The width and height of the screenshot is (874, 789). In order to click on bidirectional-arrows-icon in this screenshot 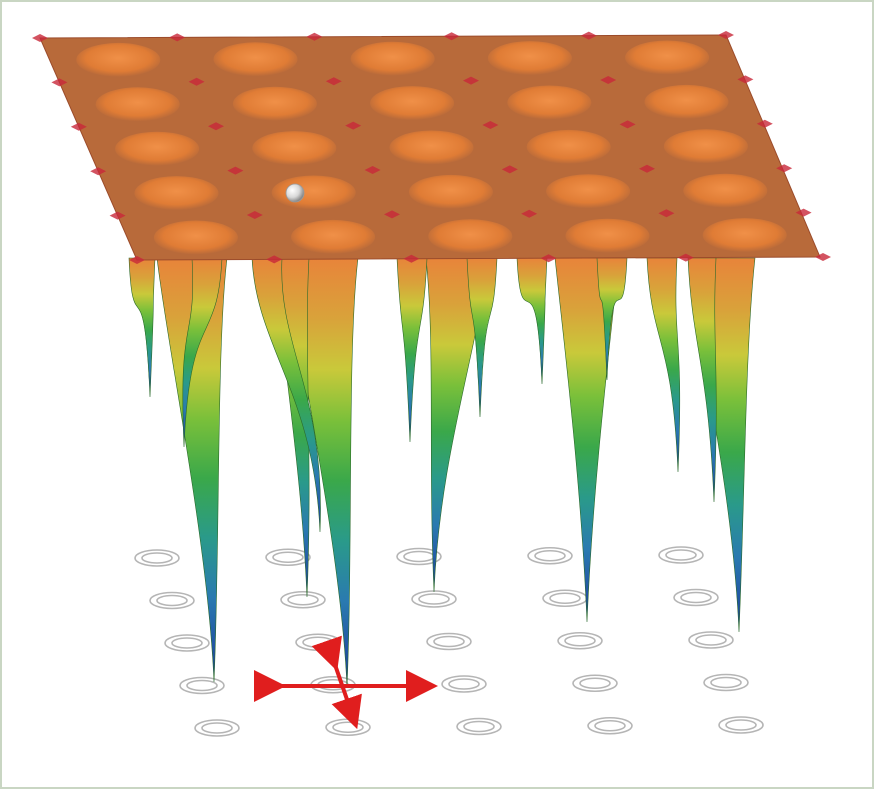, I will do `click(346, 682)`.